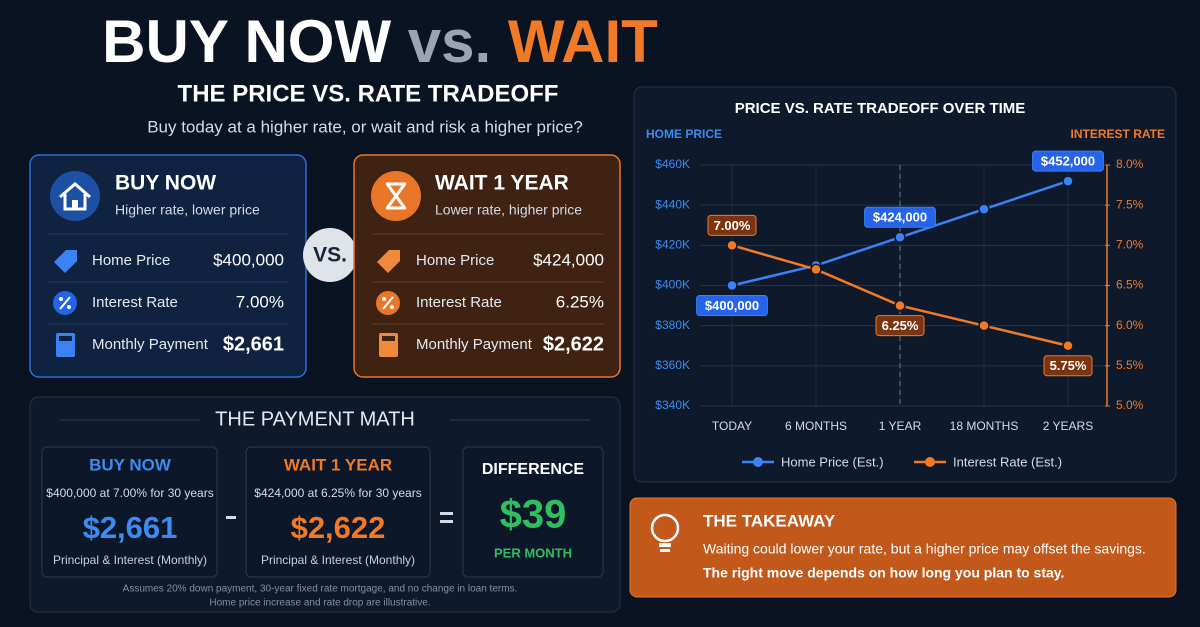 Image resolution: width=1200 pixels, height=627 pixels. Describe the element at coordinates (672, 164) in the screenshot. I see `y-tick-label: $460K` at that location.